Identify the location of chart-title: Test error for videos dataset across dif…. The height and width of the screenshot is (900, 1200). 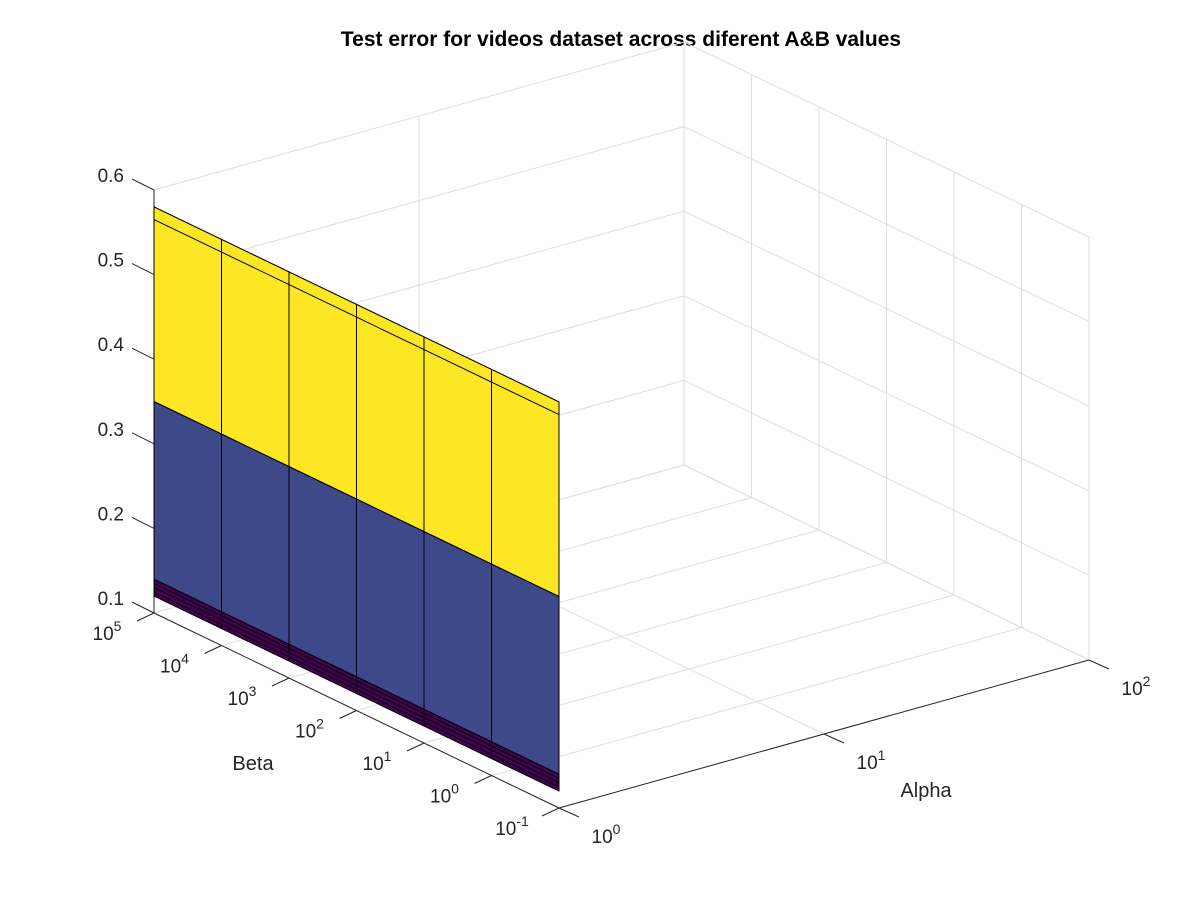
(621, 39).